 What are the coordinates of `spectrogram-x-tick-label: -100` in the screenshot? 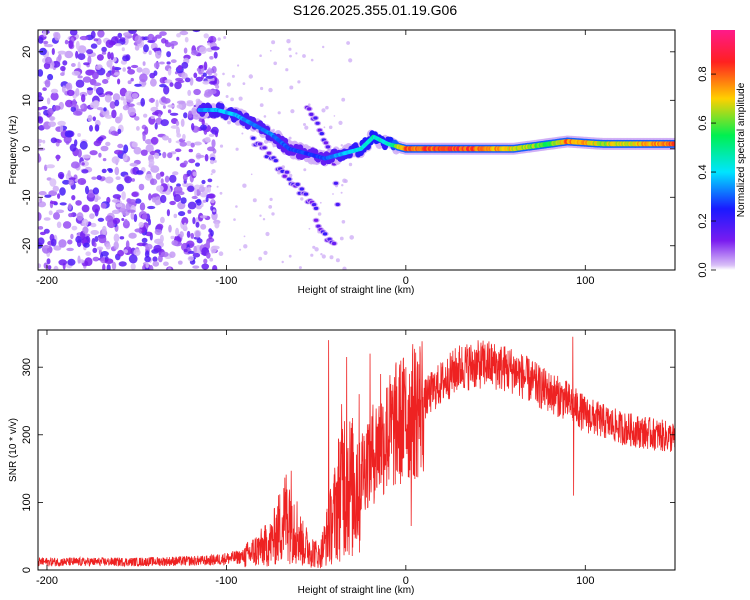 It's located at (226, 281).